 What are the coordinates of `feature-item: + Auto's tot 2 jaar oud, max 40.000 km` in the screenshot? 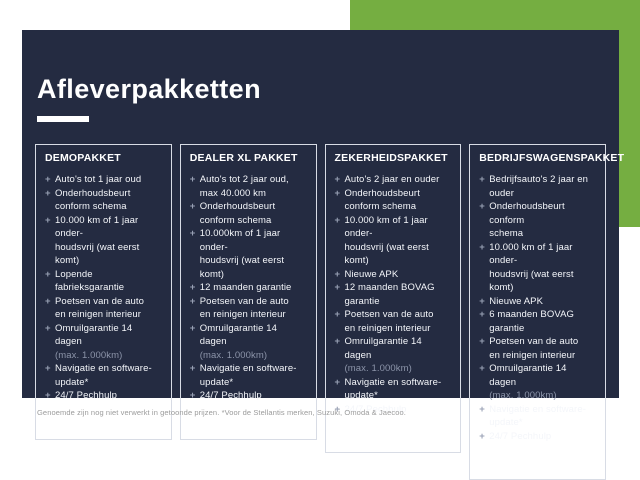 It's located at (248, 186).